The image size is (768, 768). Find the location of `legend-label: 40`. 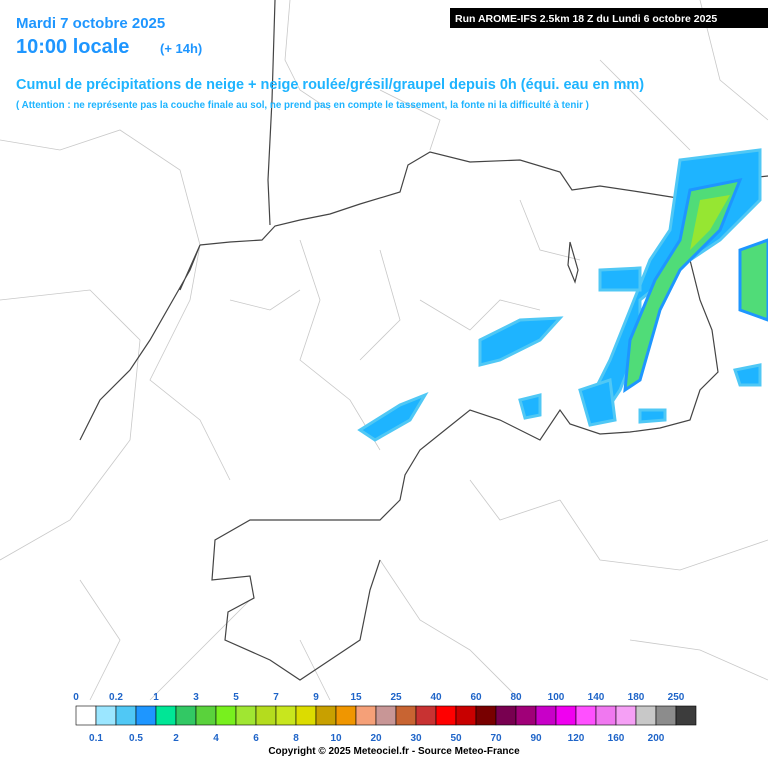

legend-label: 40 is located at coordinates (436, 697).